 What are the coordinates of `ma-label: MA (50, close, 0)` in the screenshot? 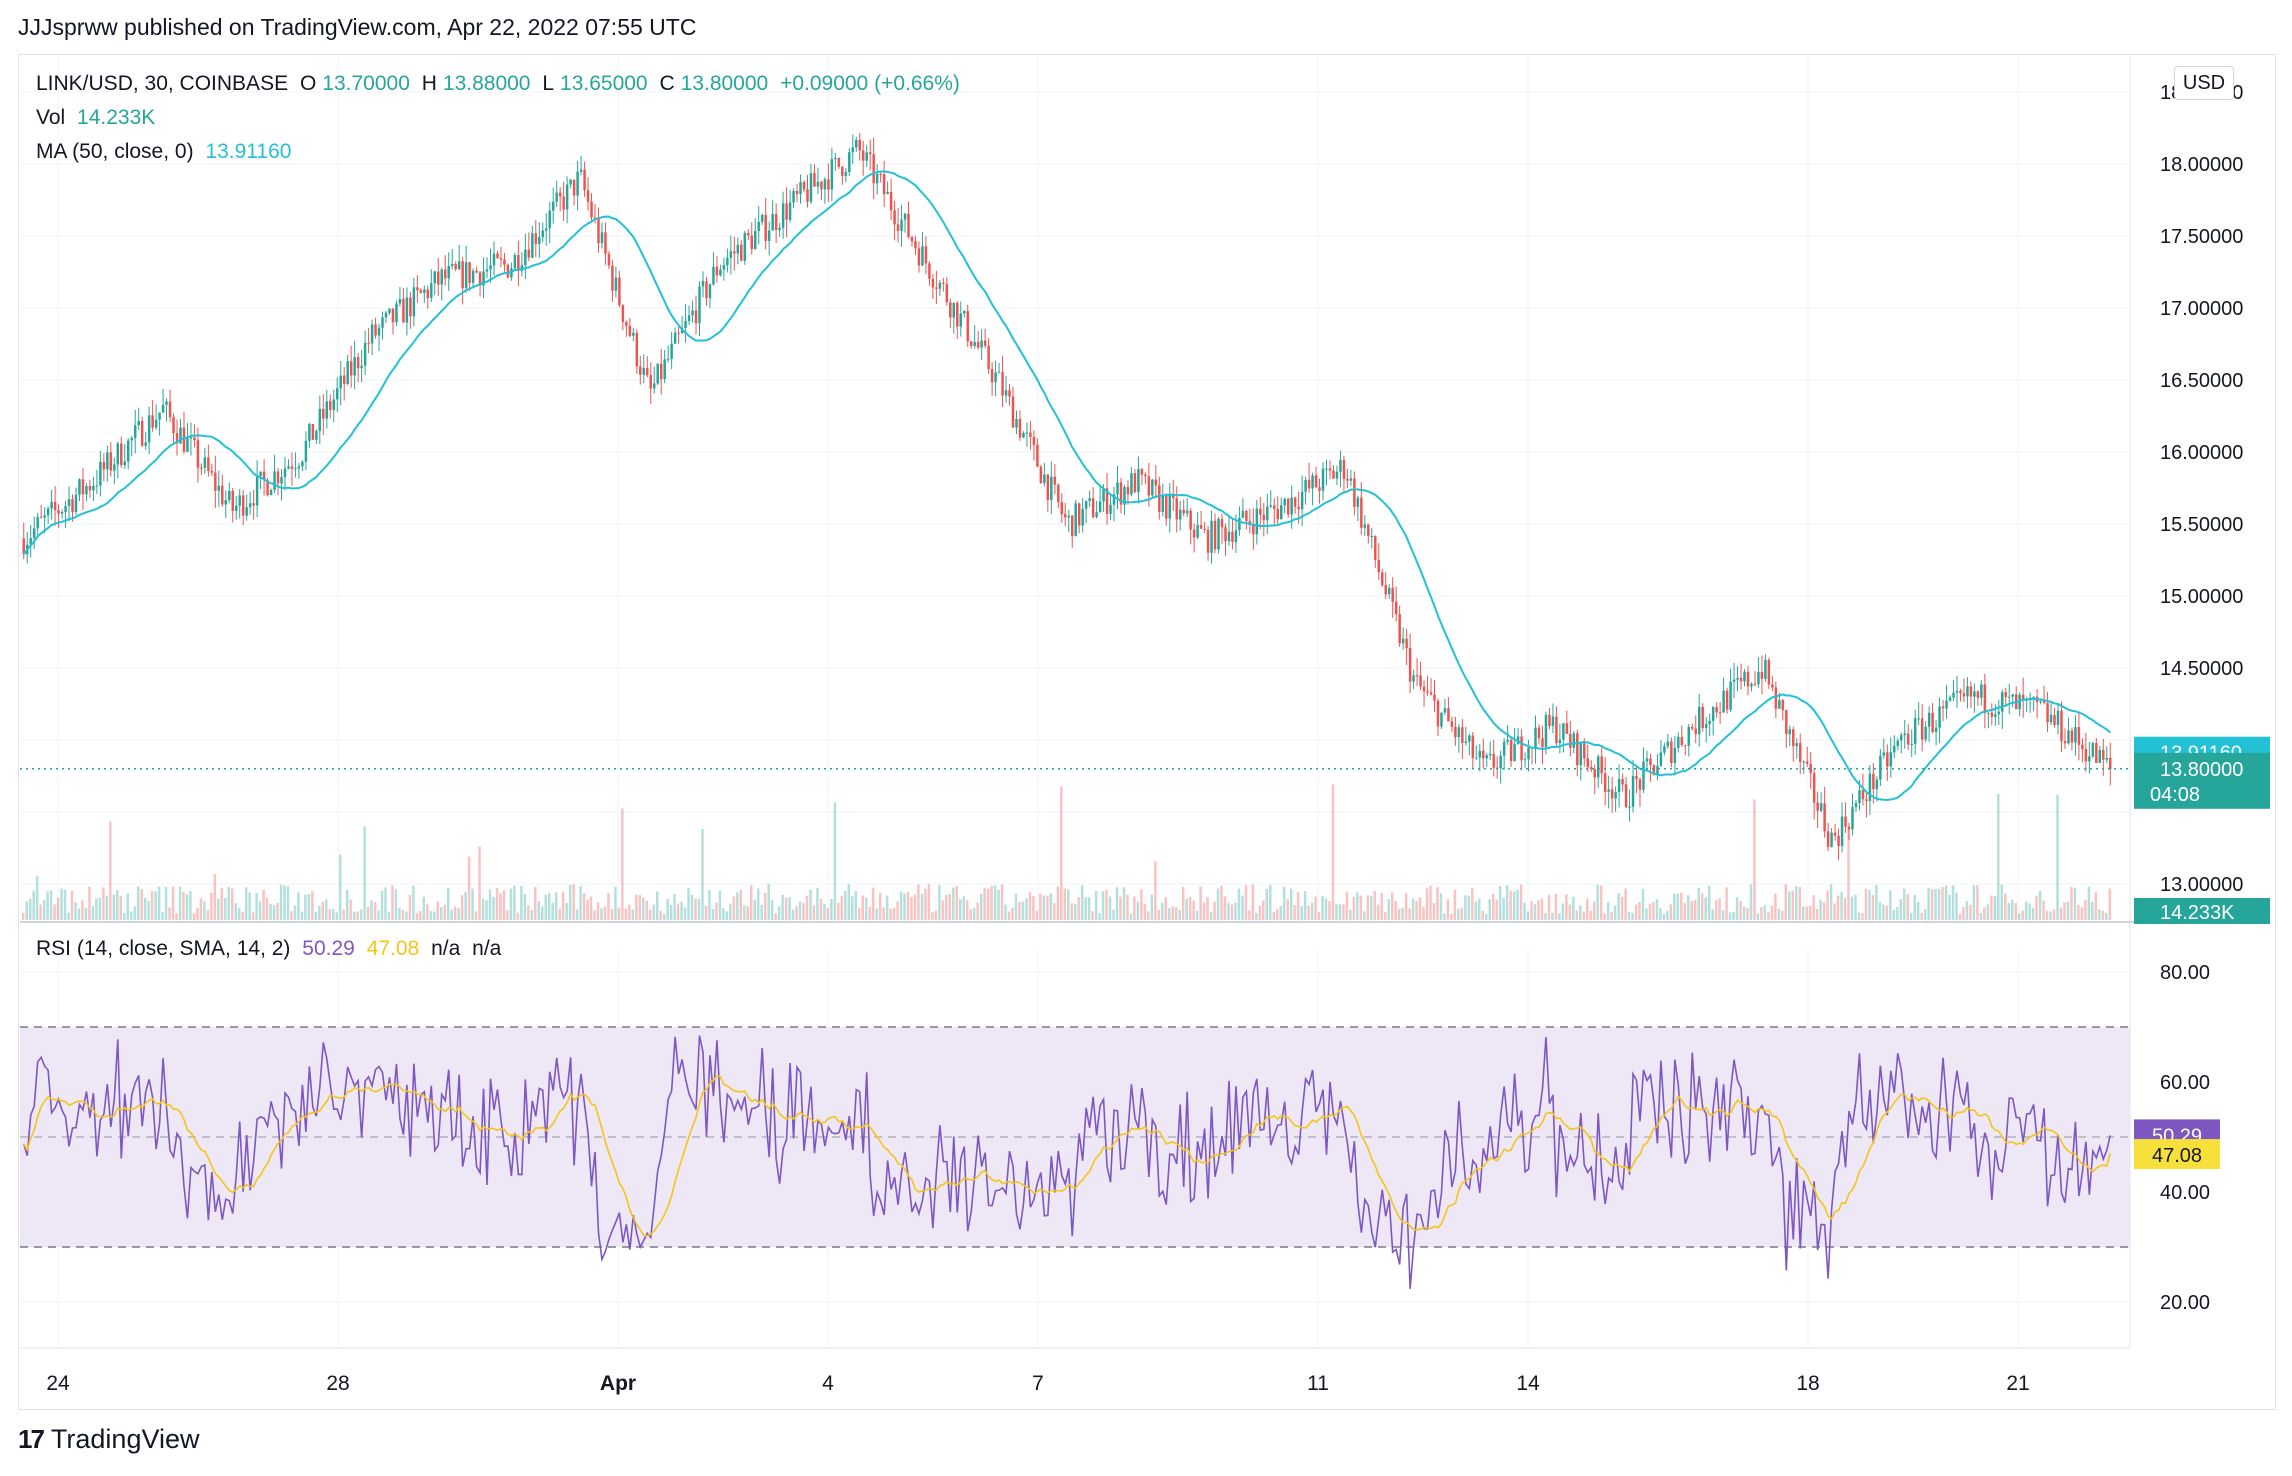 It's located at (115, 151).